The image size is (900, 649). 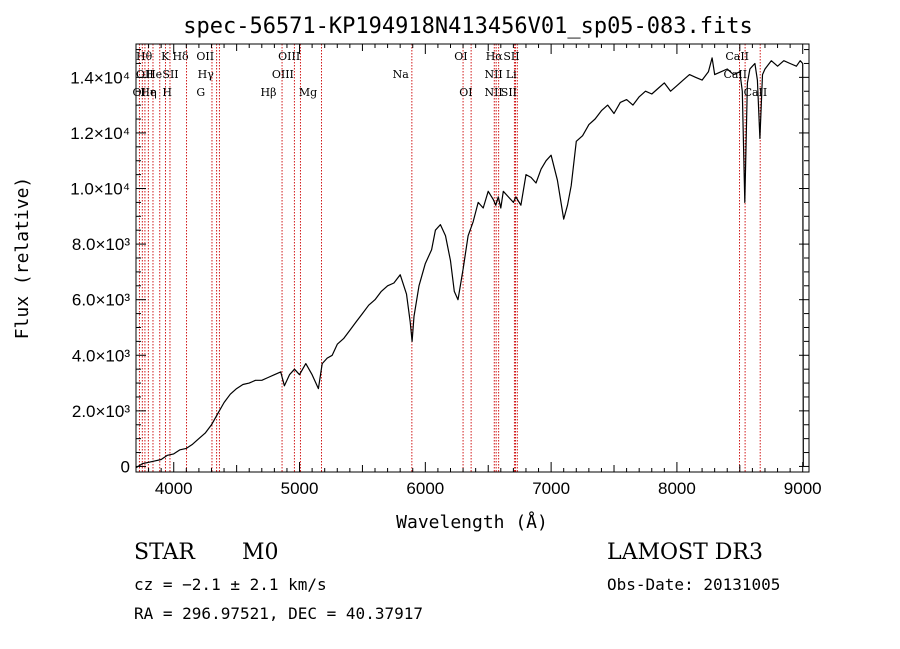 I want to click on obs-date-text: Obs-Date: 20131005, so click(x=694, y=584).